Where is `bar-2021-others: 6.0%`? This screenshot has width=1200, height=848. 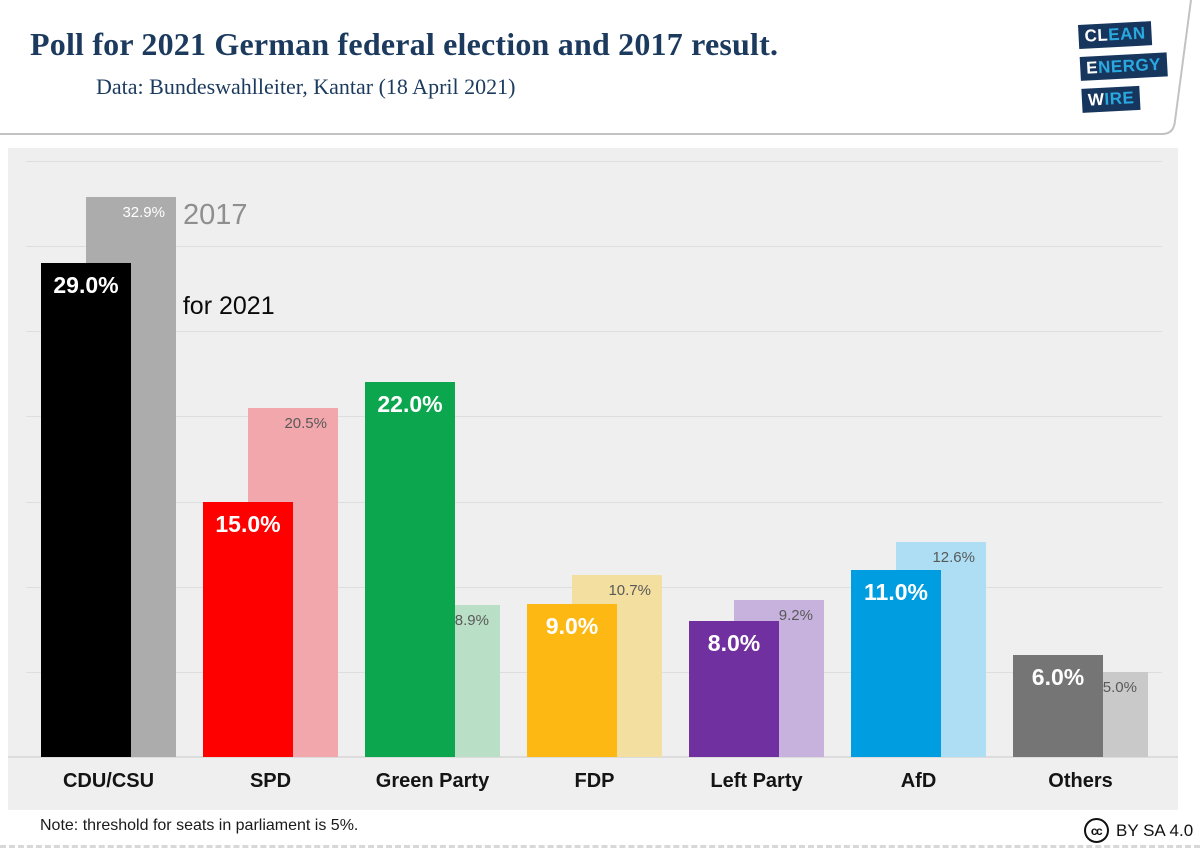 bar-2021-others: 6.0% is located at coordinates (1058, 705).